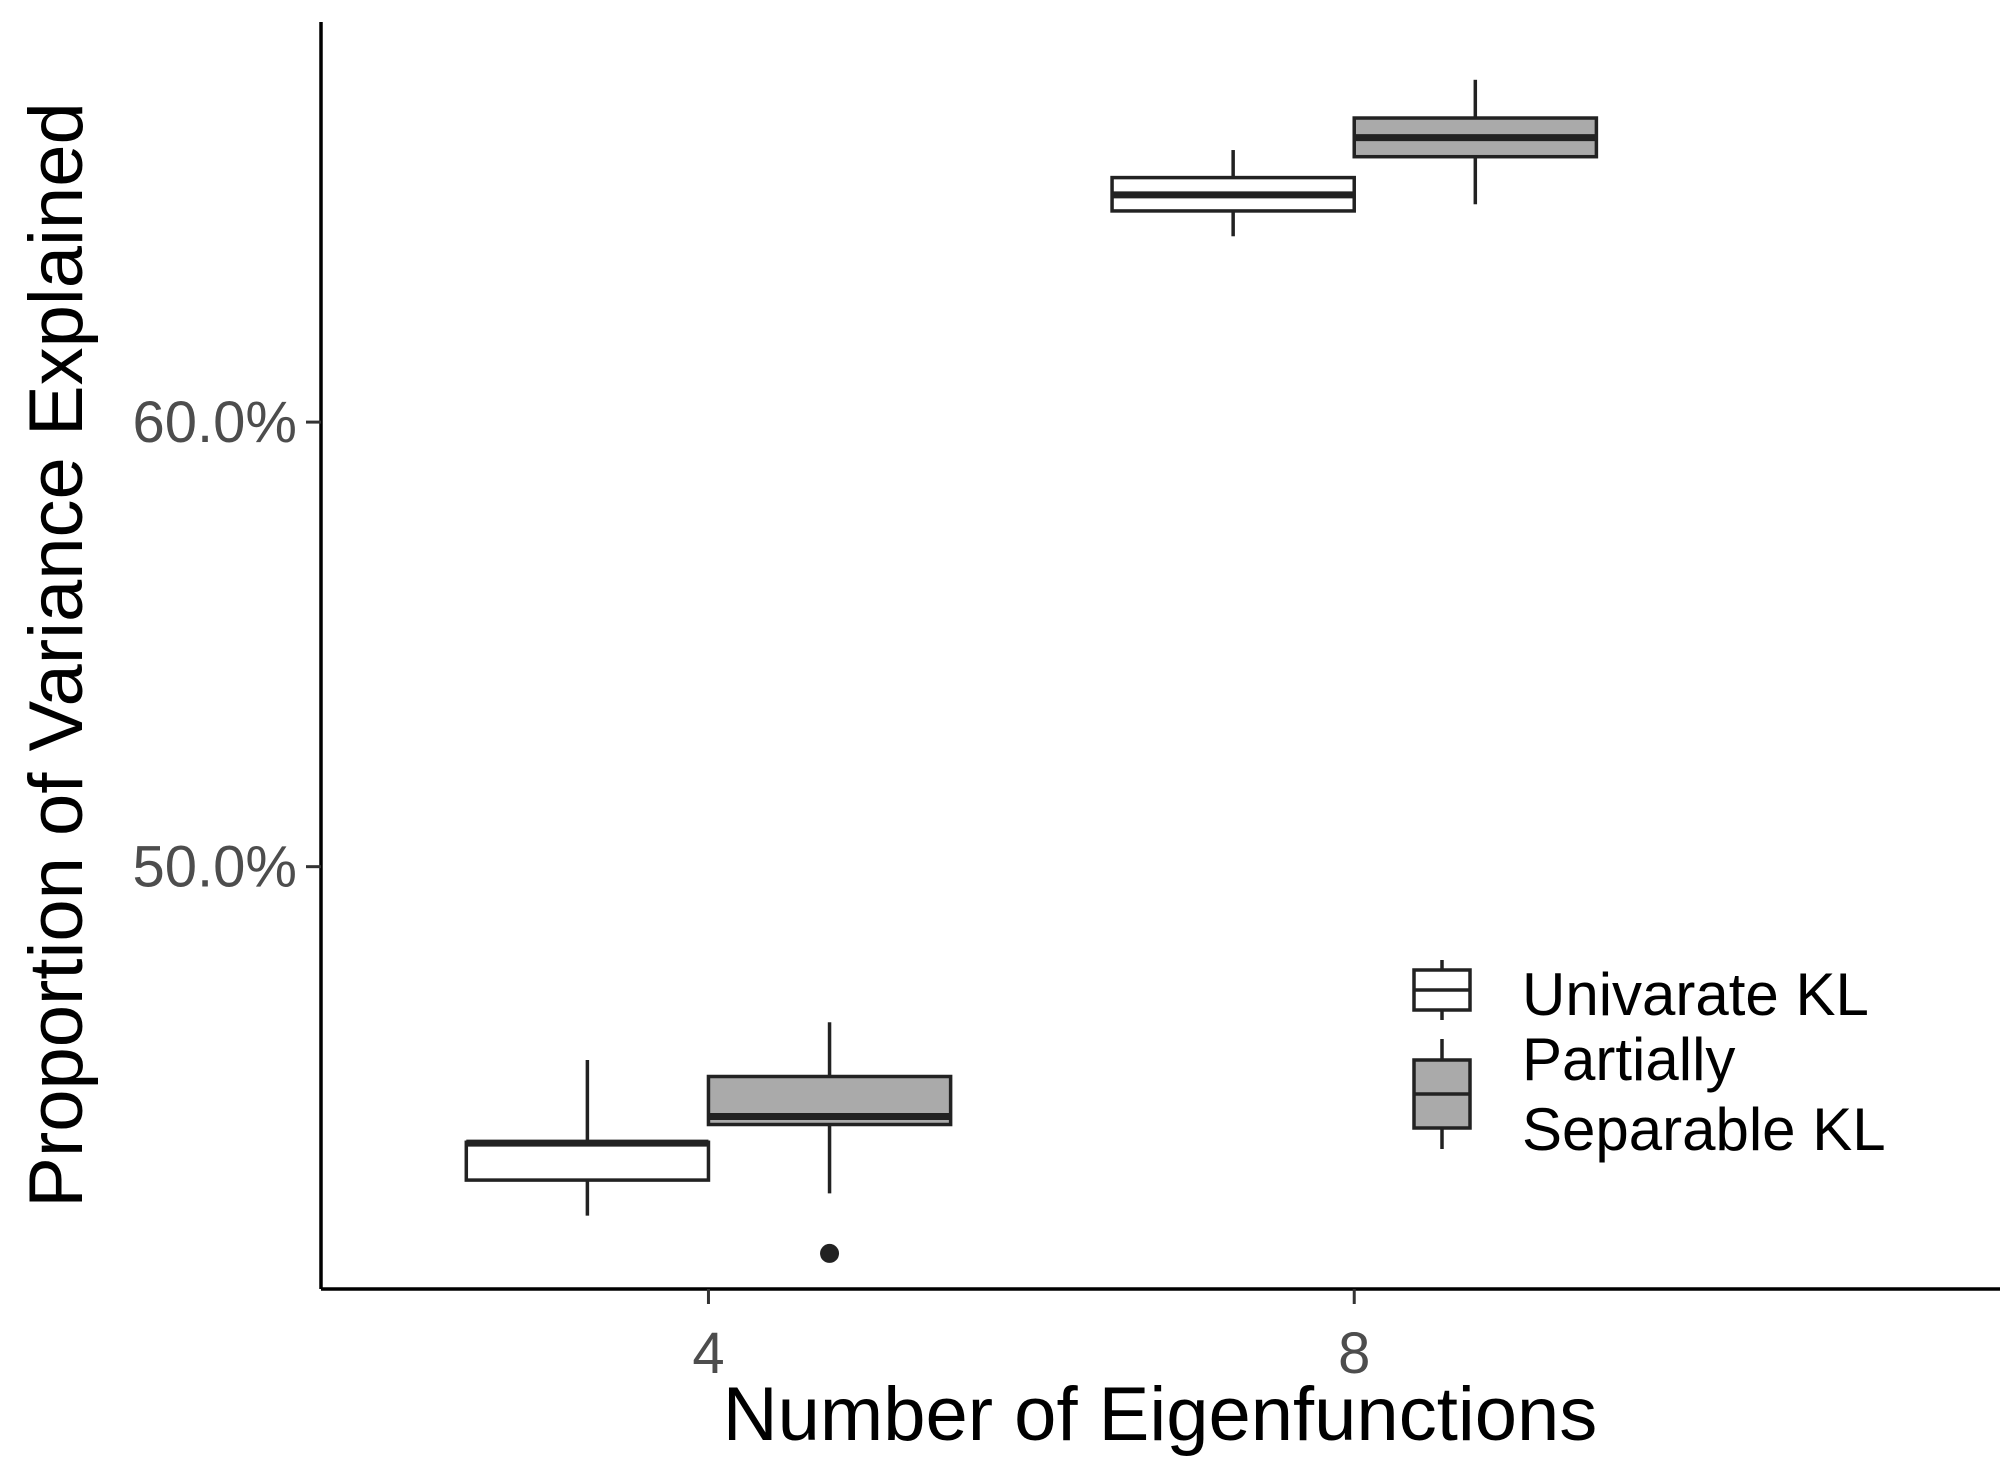  What do you see at coordinates (56, 655) in the screenshot?
I see `y-axis-title: Proportion of Variance Explained` at bounding box center [56, 655].